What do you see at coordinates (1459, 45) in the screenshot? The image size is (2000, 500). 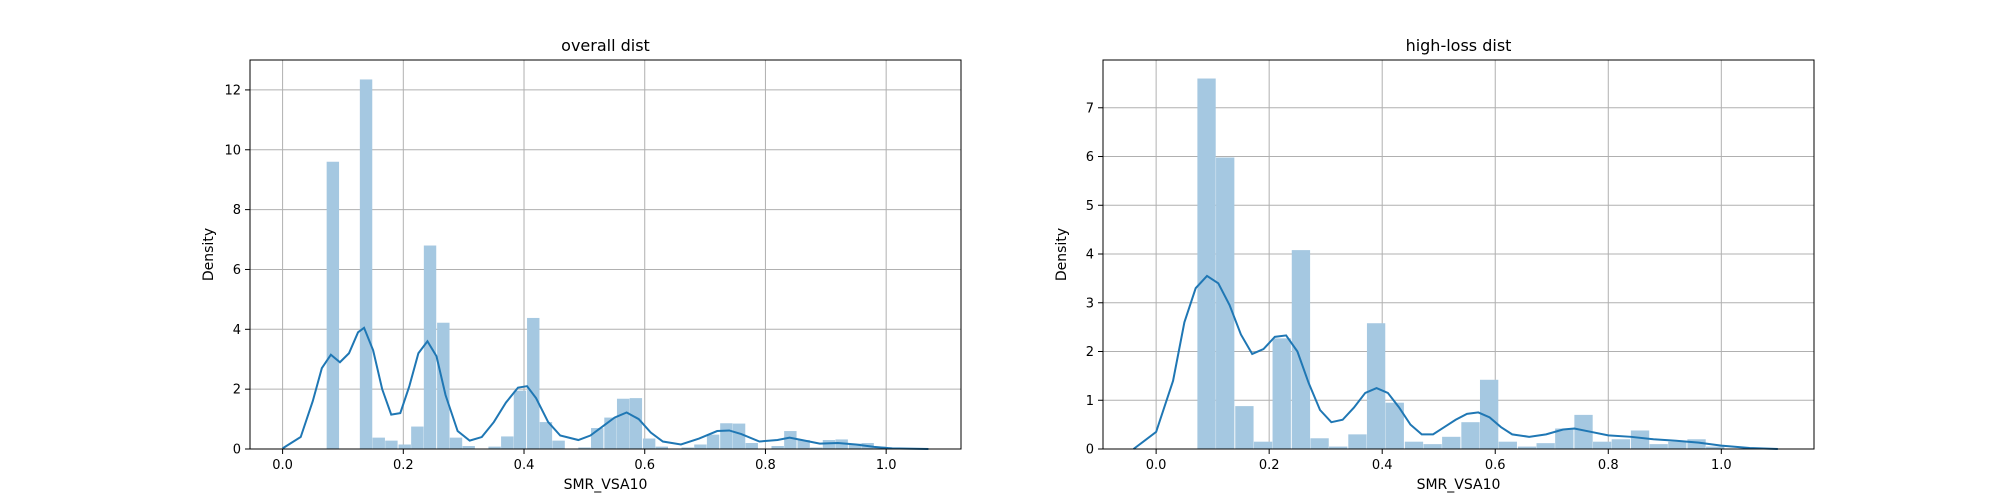 I see `chart-title: high-loss dist` at bounding box center [1459, 45].